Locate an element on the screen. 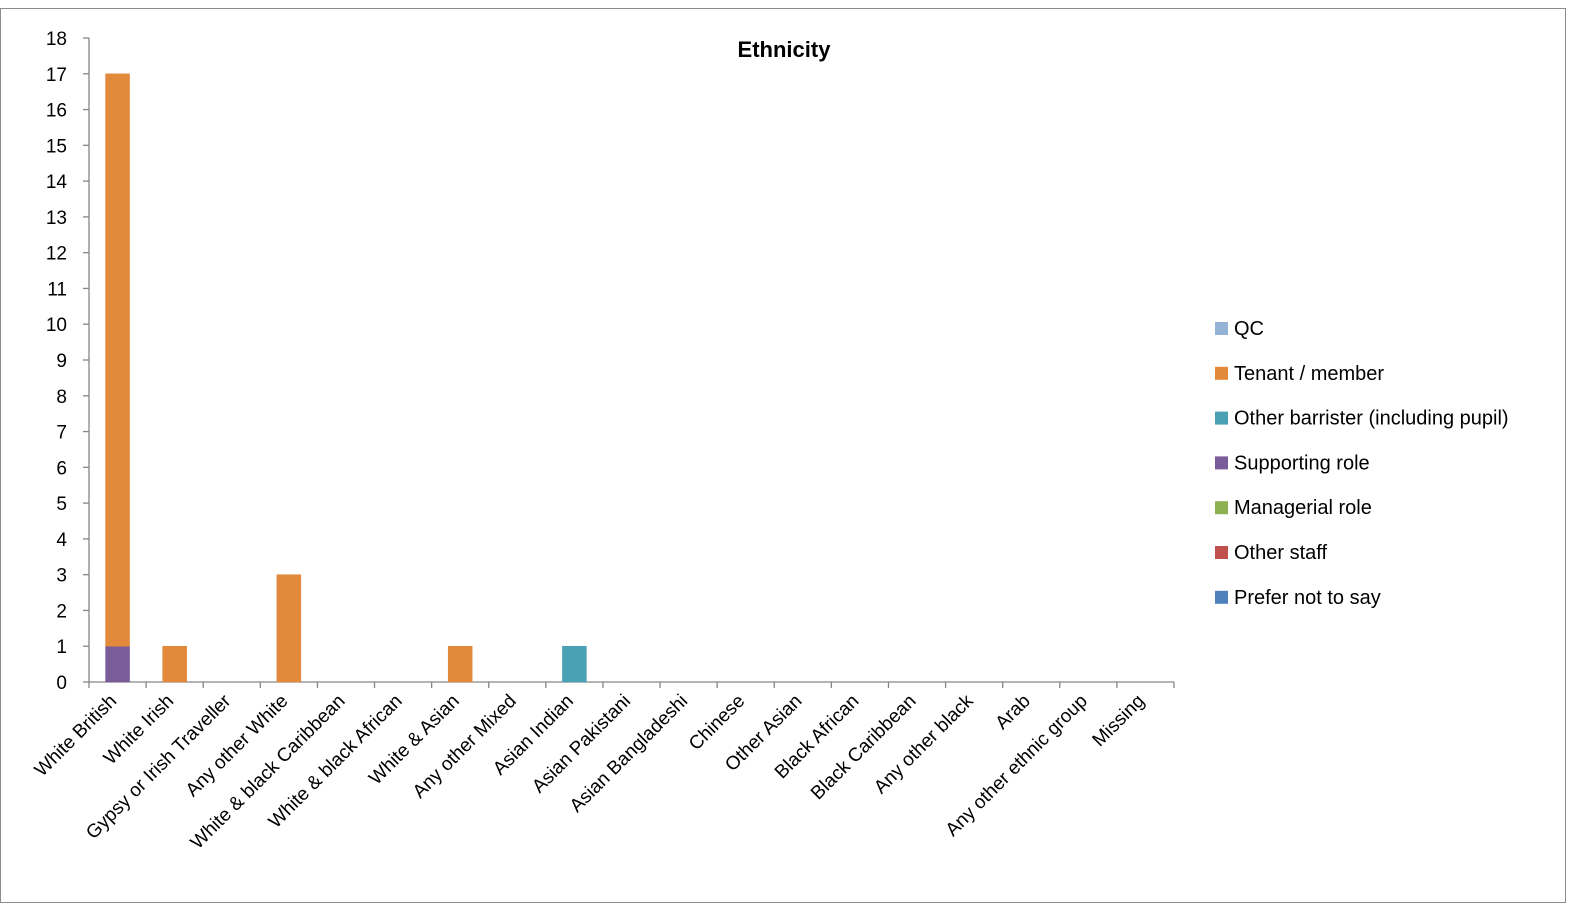  x-tick-label: Asian Pakistani is located at coordinates (581, 744).